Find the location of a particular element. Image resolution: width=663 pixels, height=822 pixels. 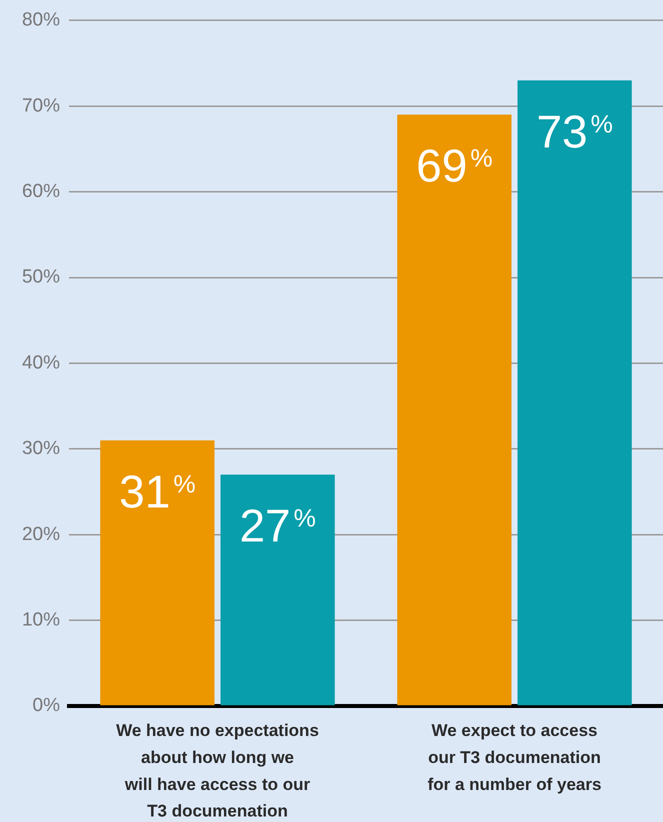

y-tick-label: 40% is located at coordinates (41, 363).